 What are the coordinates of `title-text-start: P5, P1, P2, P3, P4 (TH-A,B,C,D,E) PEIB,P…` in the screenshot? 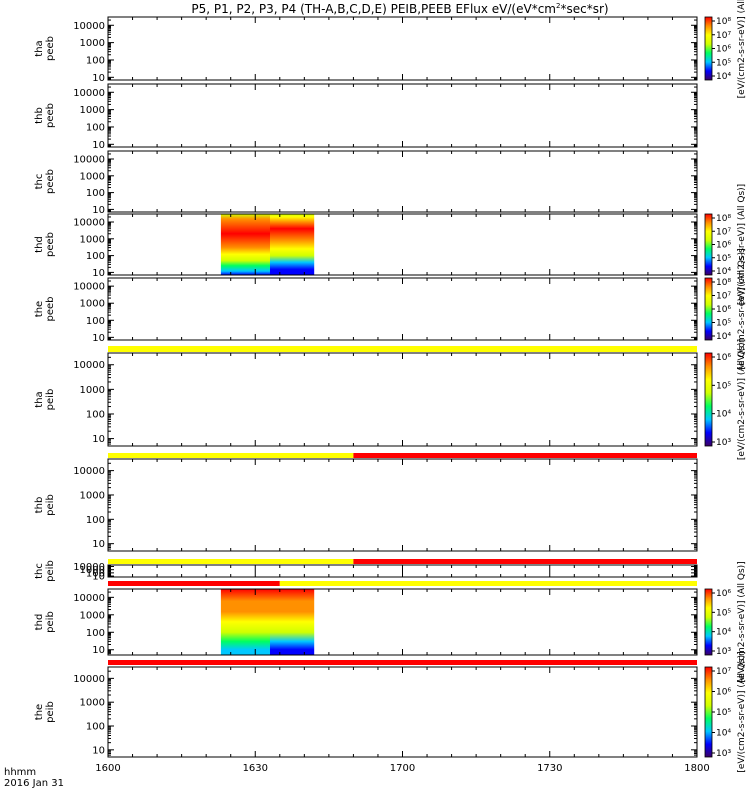 It's located at (373, 9).